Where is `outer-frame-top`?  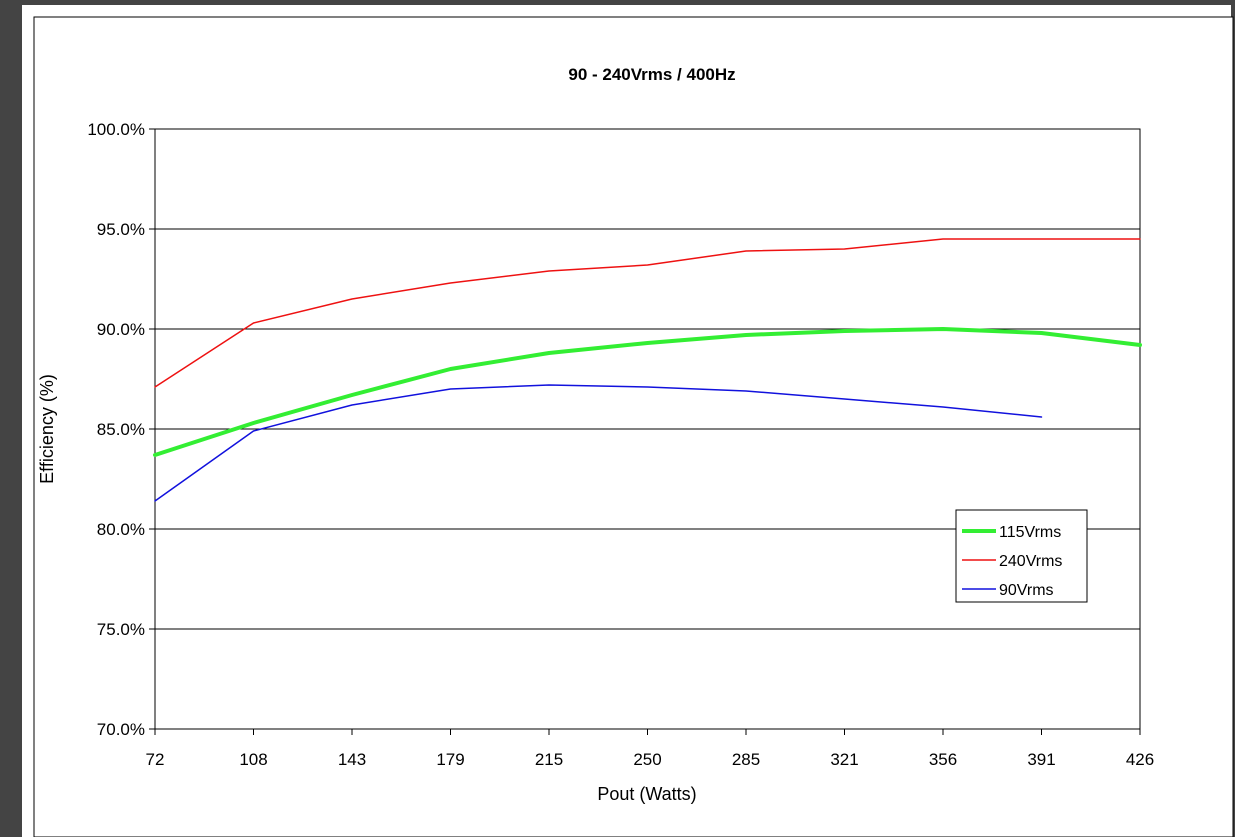 outer-frame-top is located at coordinates (617, 2).